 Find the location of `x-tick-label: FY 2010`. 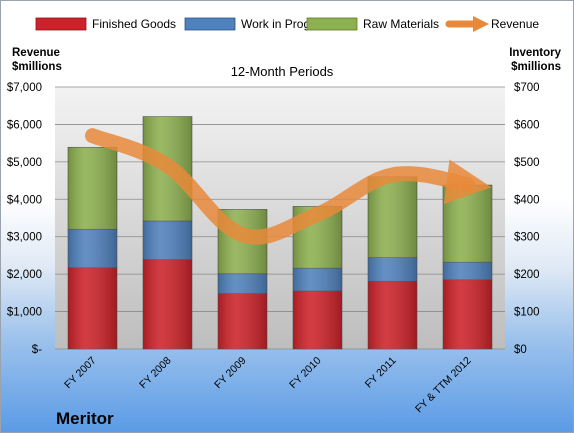

x-tick-label: FY 2010 is located at coordinates (305, 373).